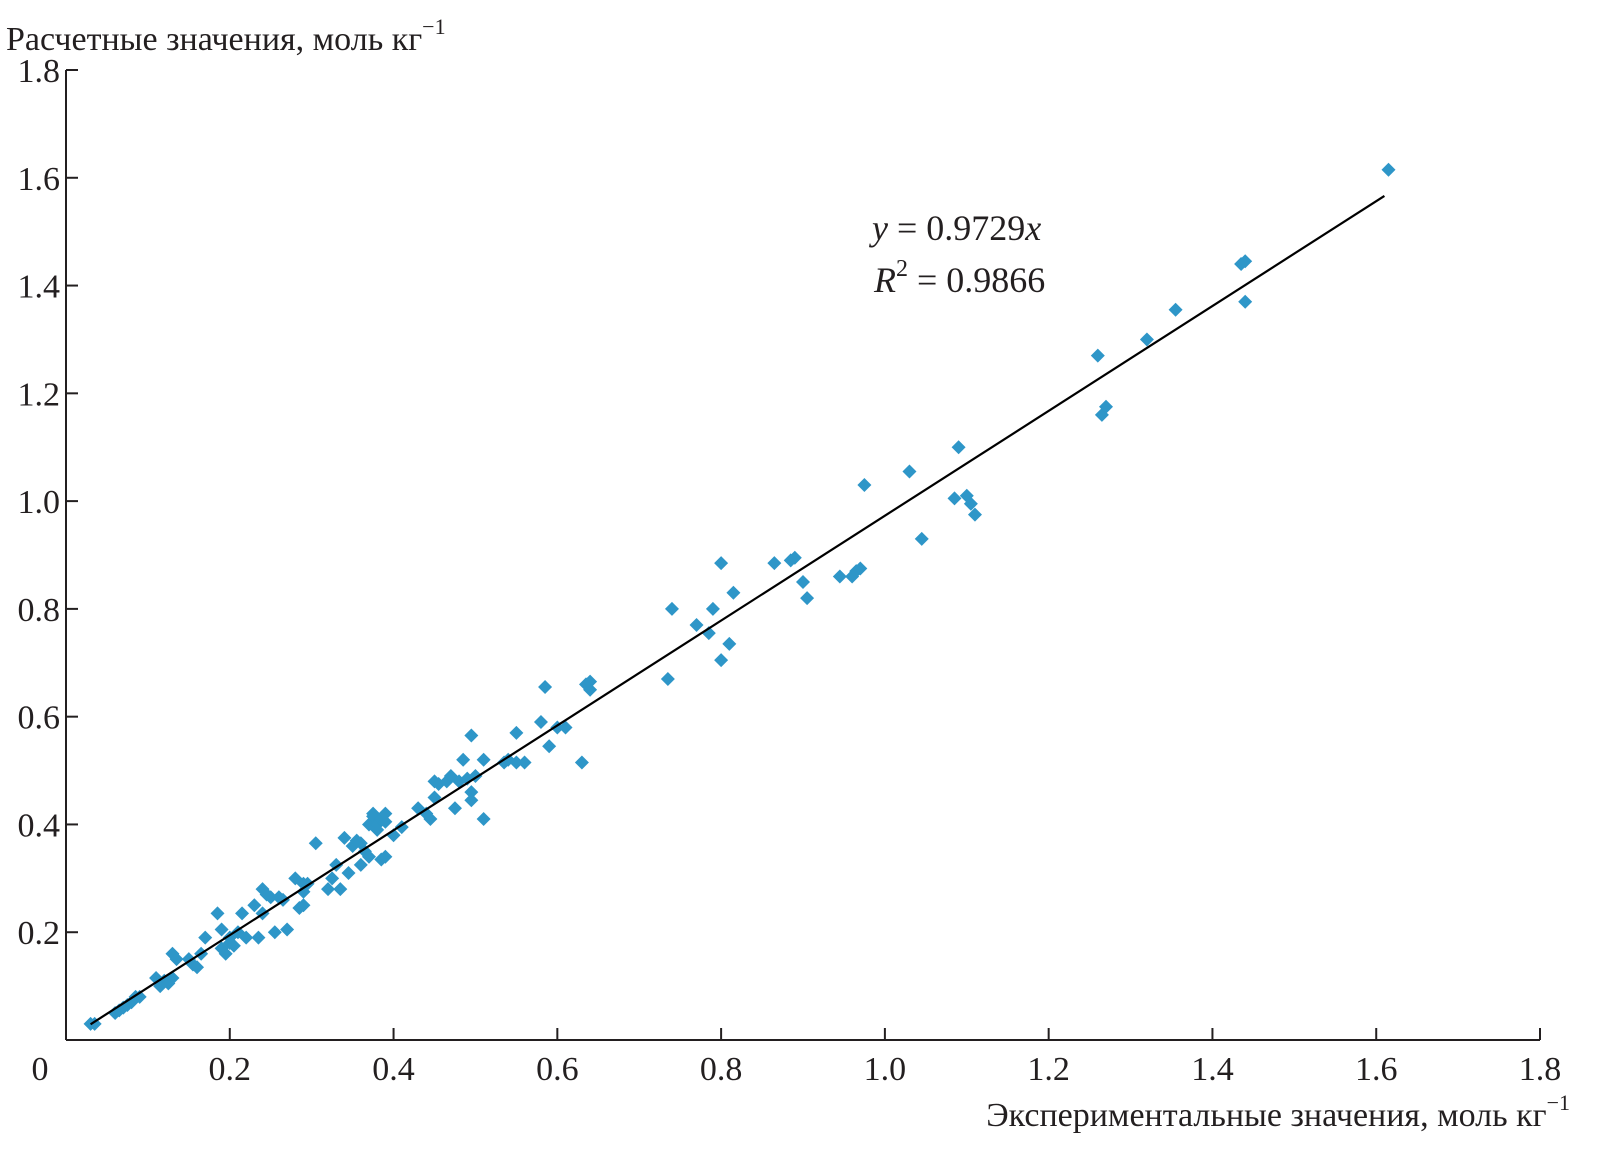  Describe the element at coordinates (1558, 1102) in the screenshot. I see `x-axis-label-superscript: −1` at that location.